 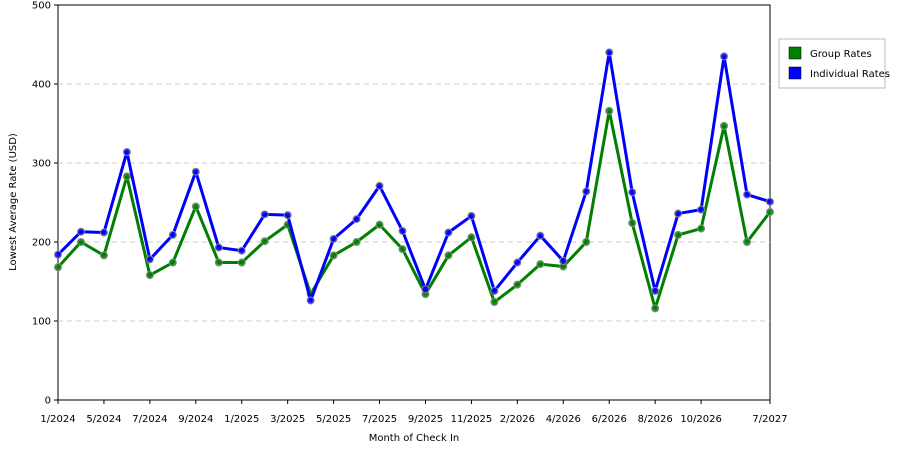 I want to click on y-tick-label: 0, so click(x=48, y=401).